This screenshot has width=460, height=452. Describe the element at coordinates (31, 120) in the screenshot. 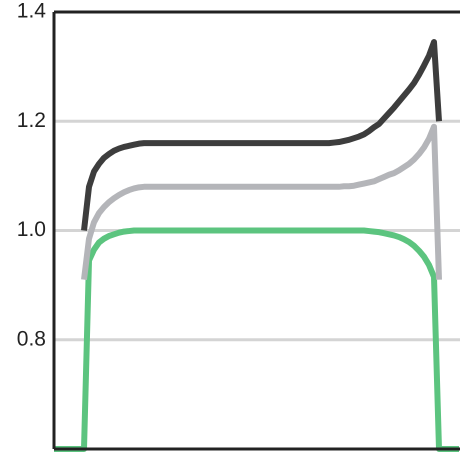

I see `y-tick-label: 1.2` at that location.